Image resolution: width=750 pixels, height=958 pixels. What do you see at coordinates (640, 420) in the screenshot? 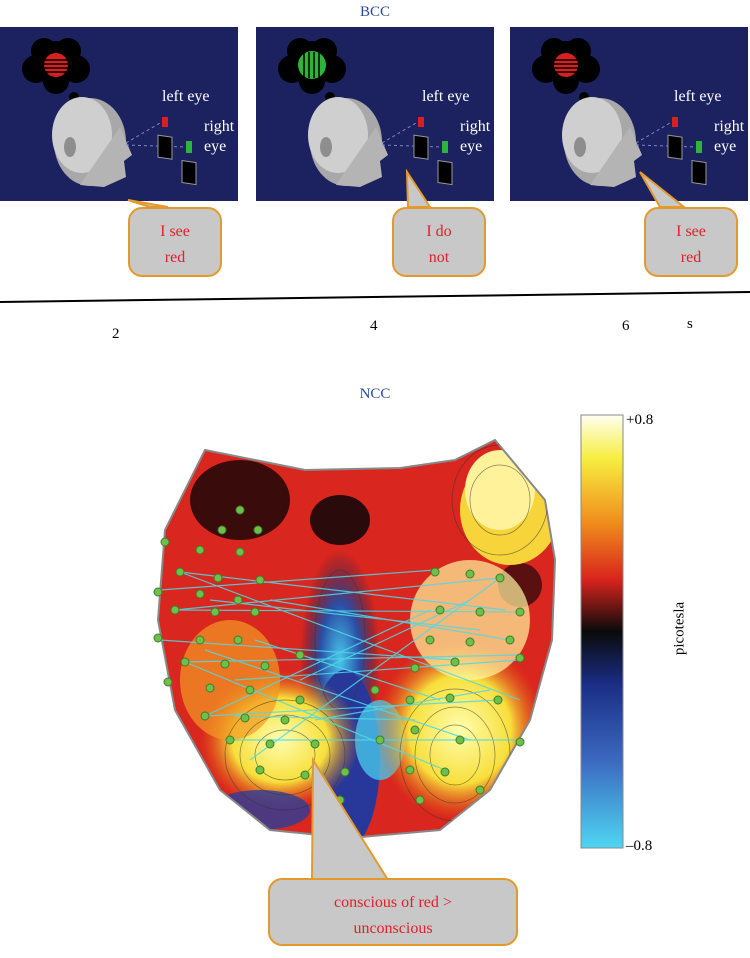
I see `colorbar-max: +0.8` at bounding box center [640, 420].